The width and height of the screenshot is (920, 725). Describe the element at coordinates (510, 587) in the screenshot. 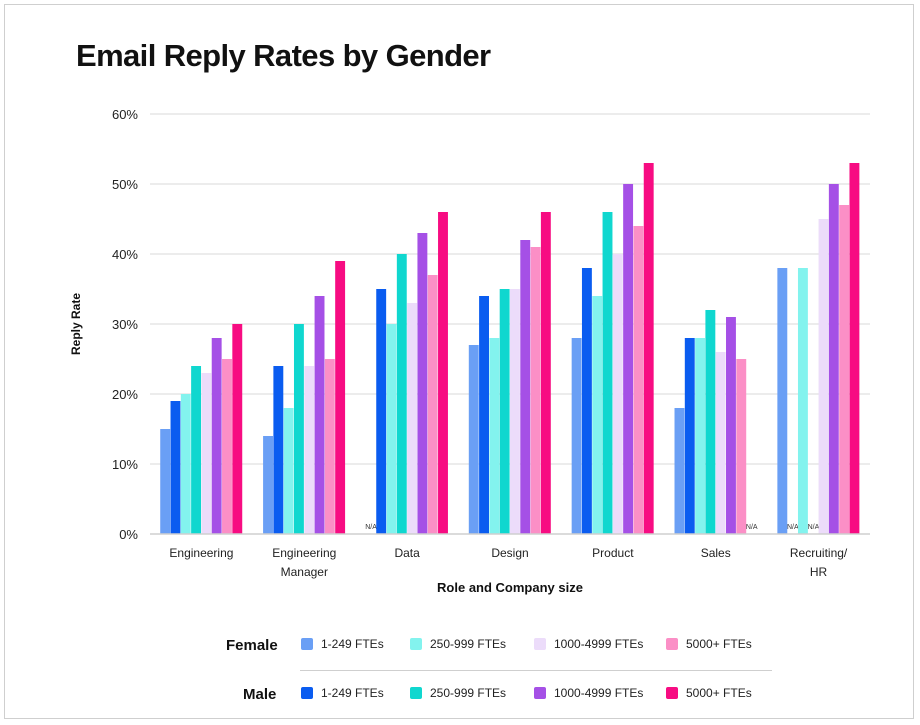

I see `x-axis-title: Role and Company size` at that location.